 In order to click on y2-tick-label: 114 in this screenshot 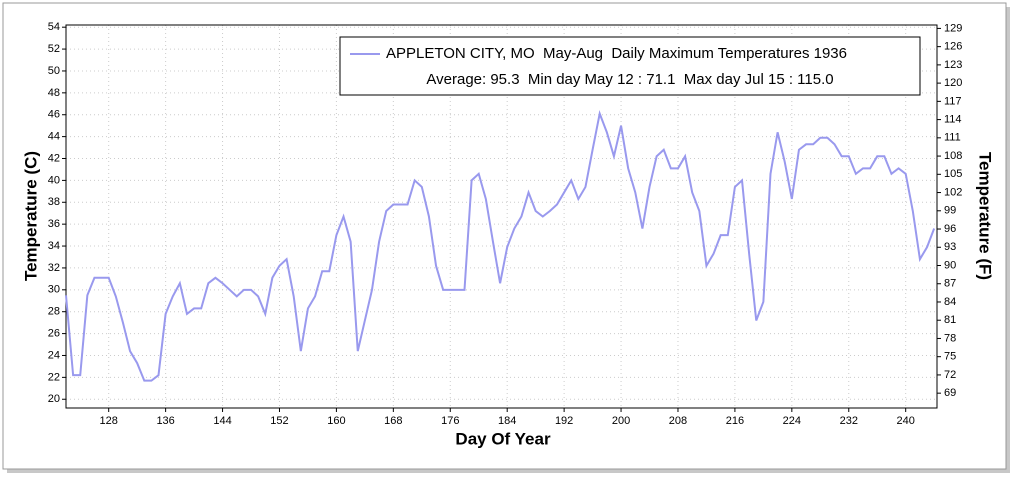, I will do `click(953, 120)`.